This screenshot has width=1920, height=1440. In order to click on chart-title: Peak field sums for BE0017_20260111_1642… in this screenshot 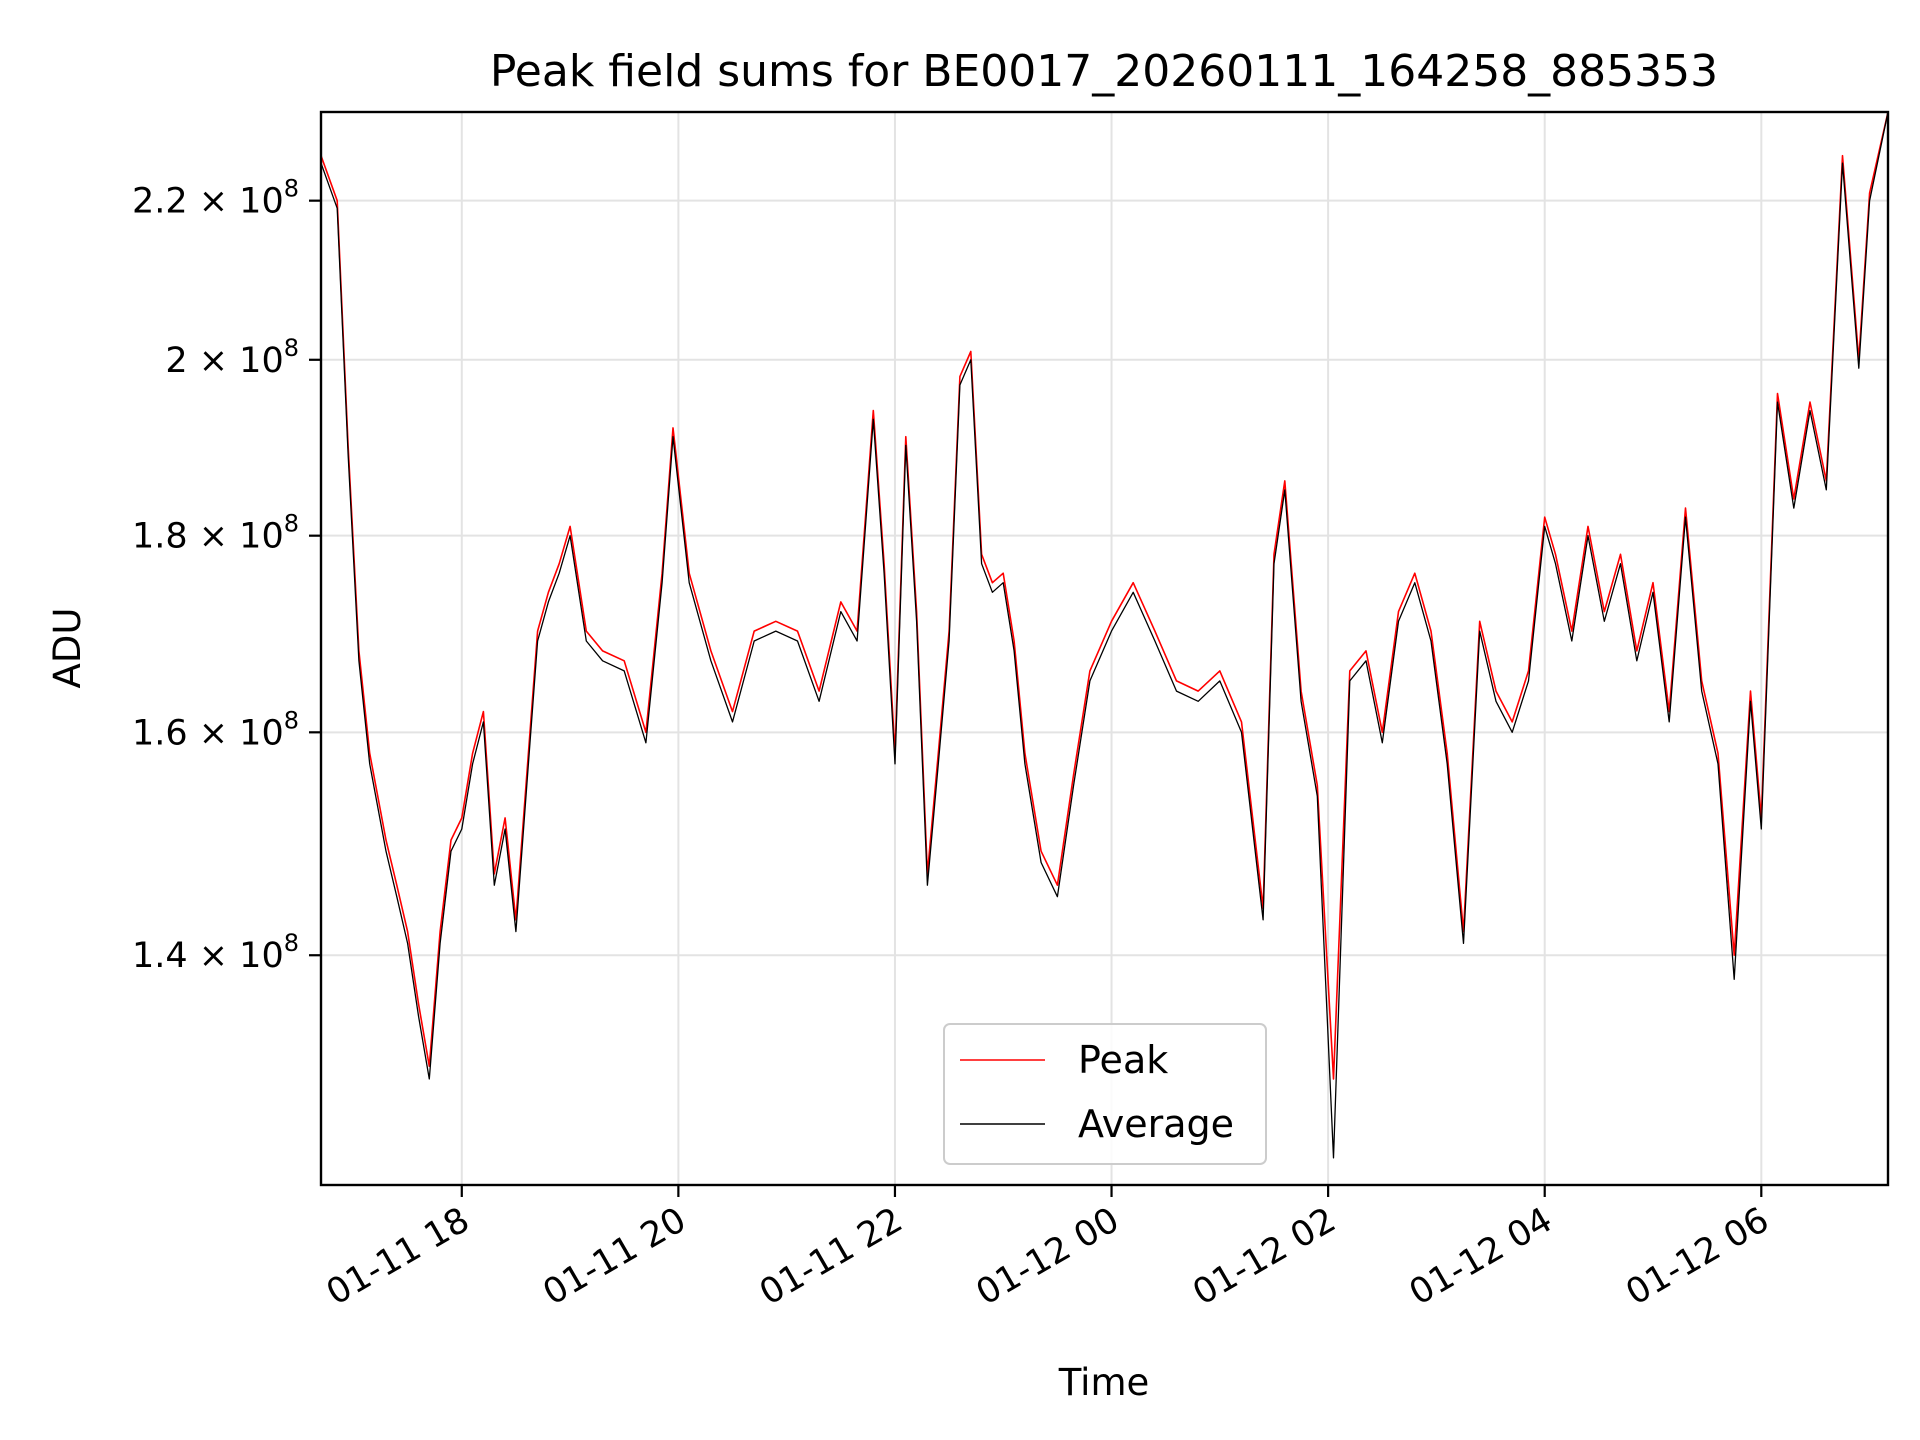, I will do `click(1104, 71)`.